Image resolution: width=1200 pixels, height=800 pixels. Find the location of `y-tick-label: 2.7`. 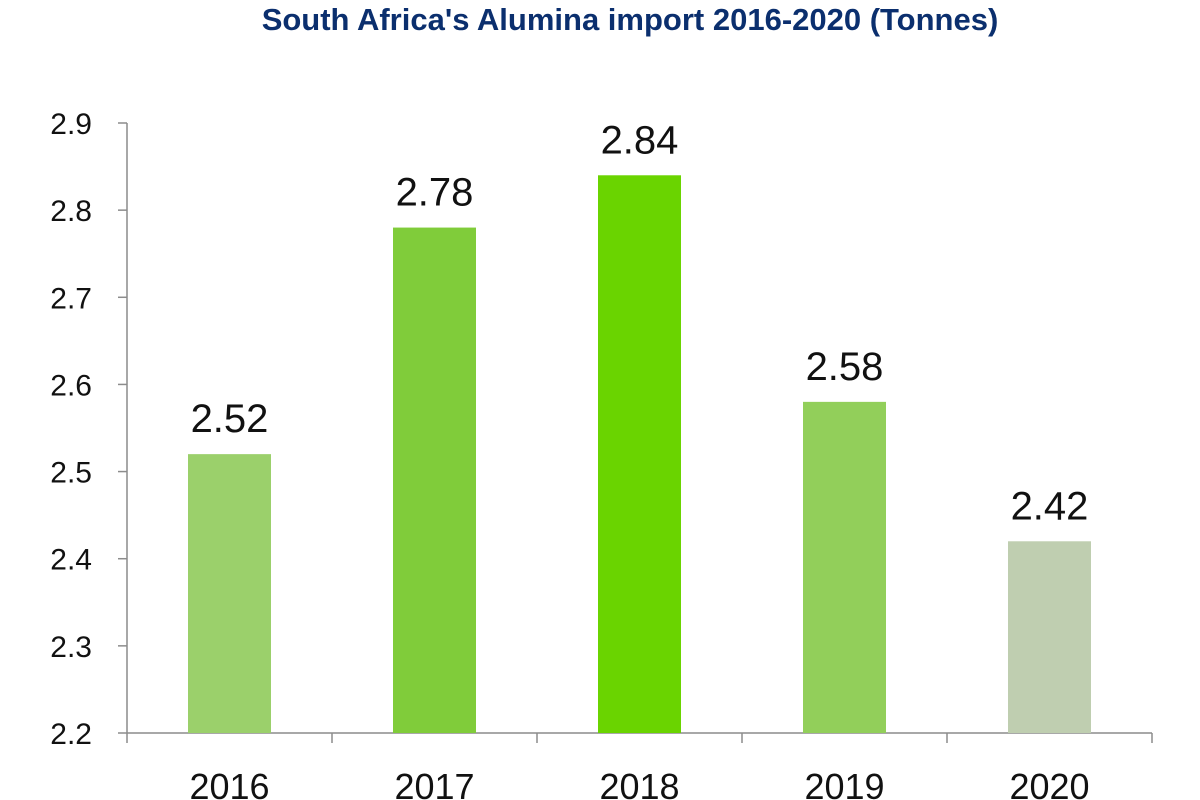

y-tick-label: 2.7 is located at coordinates (71, 298).